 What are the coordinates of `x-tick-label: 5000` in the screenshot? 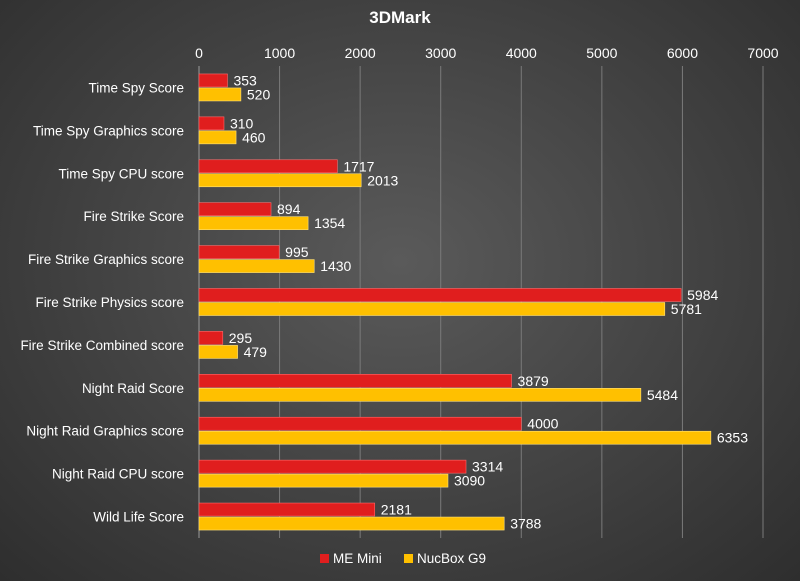 It's located at (601, 53).